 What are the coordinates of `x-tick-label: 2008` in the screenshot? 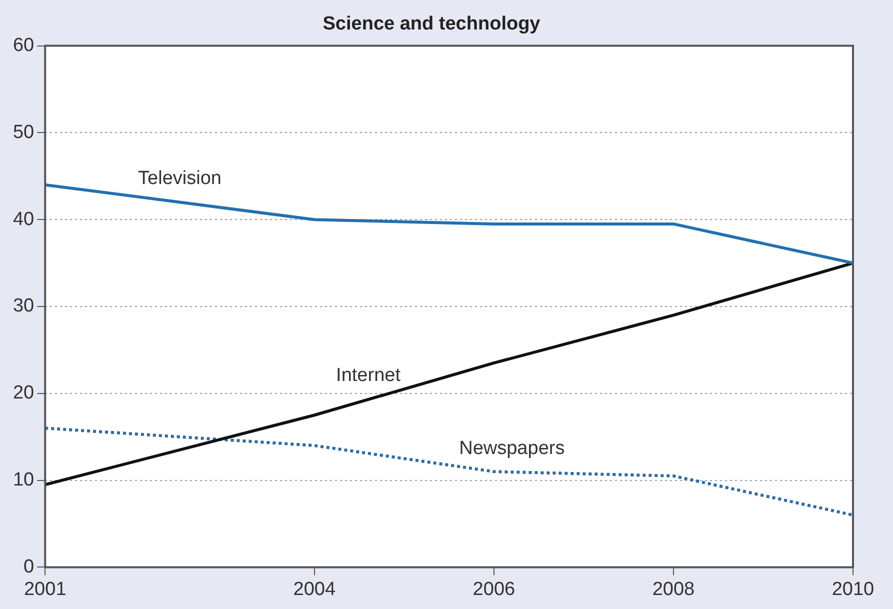 It's located at (673, 589).